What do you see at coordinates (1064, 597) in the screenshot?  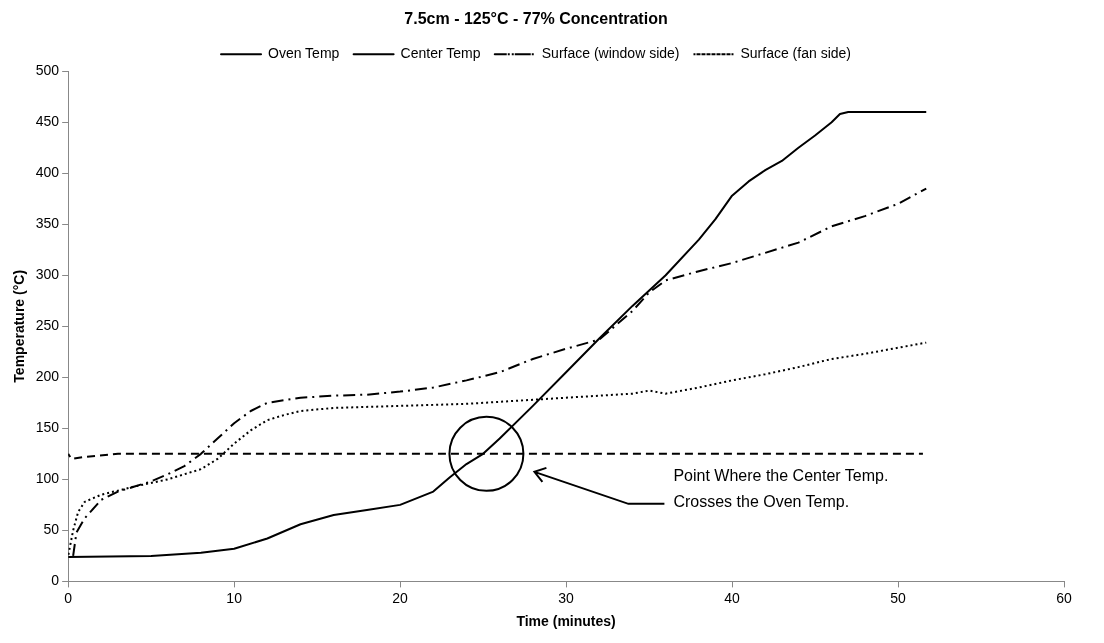 I see `x-tick-label: 60` at bounding box center [1064, 597].